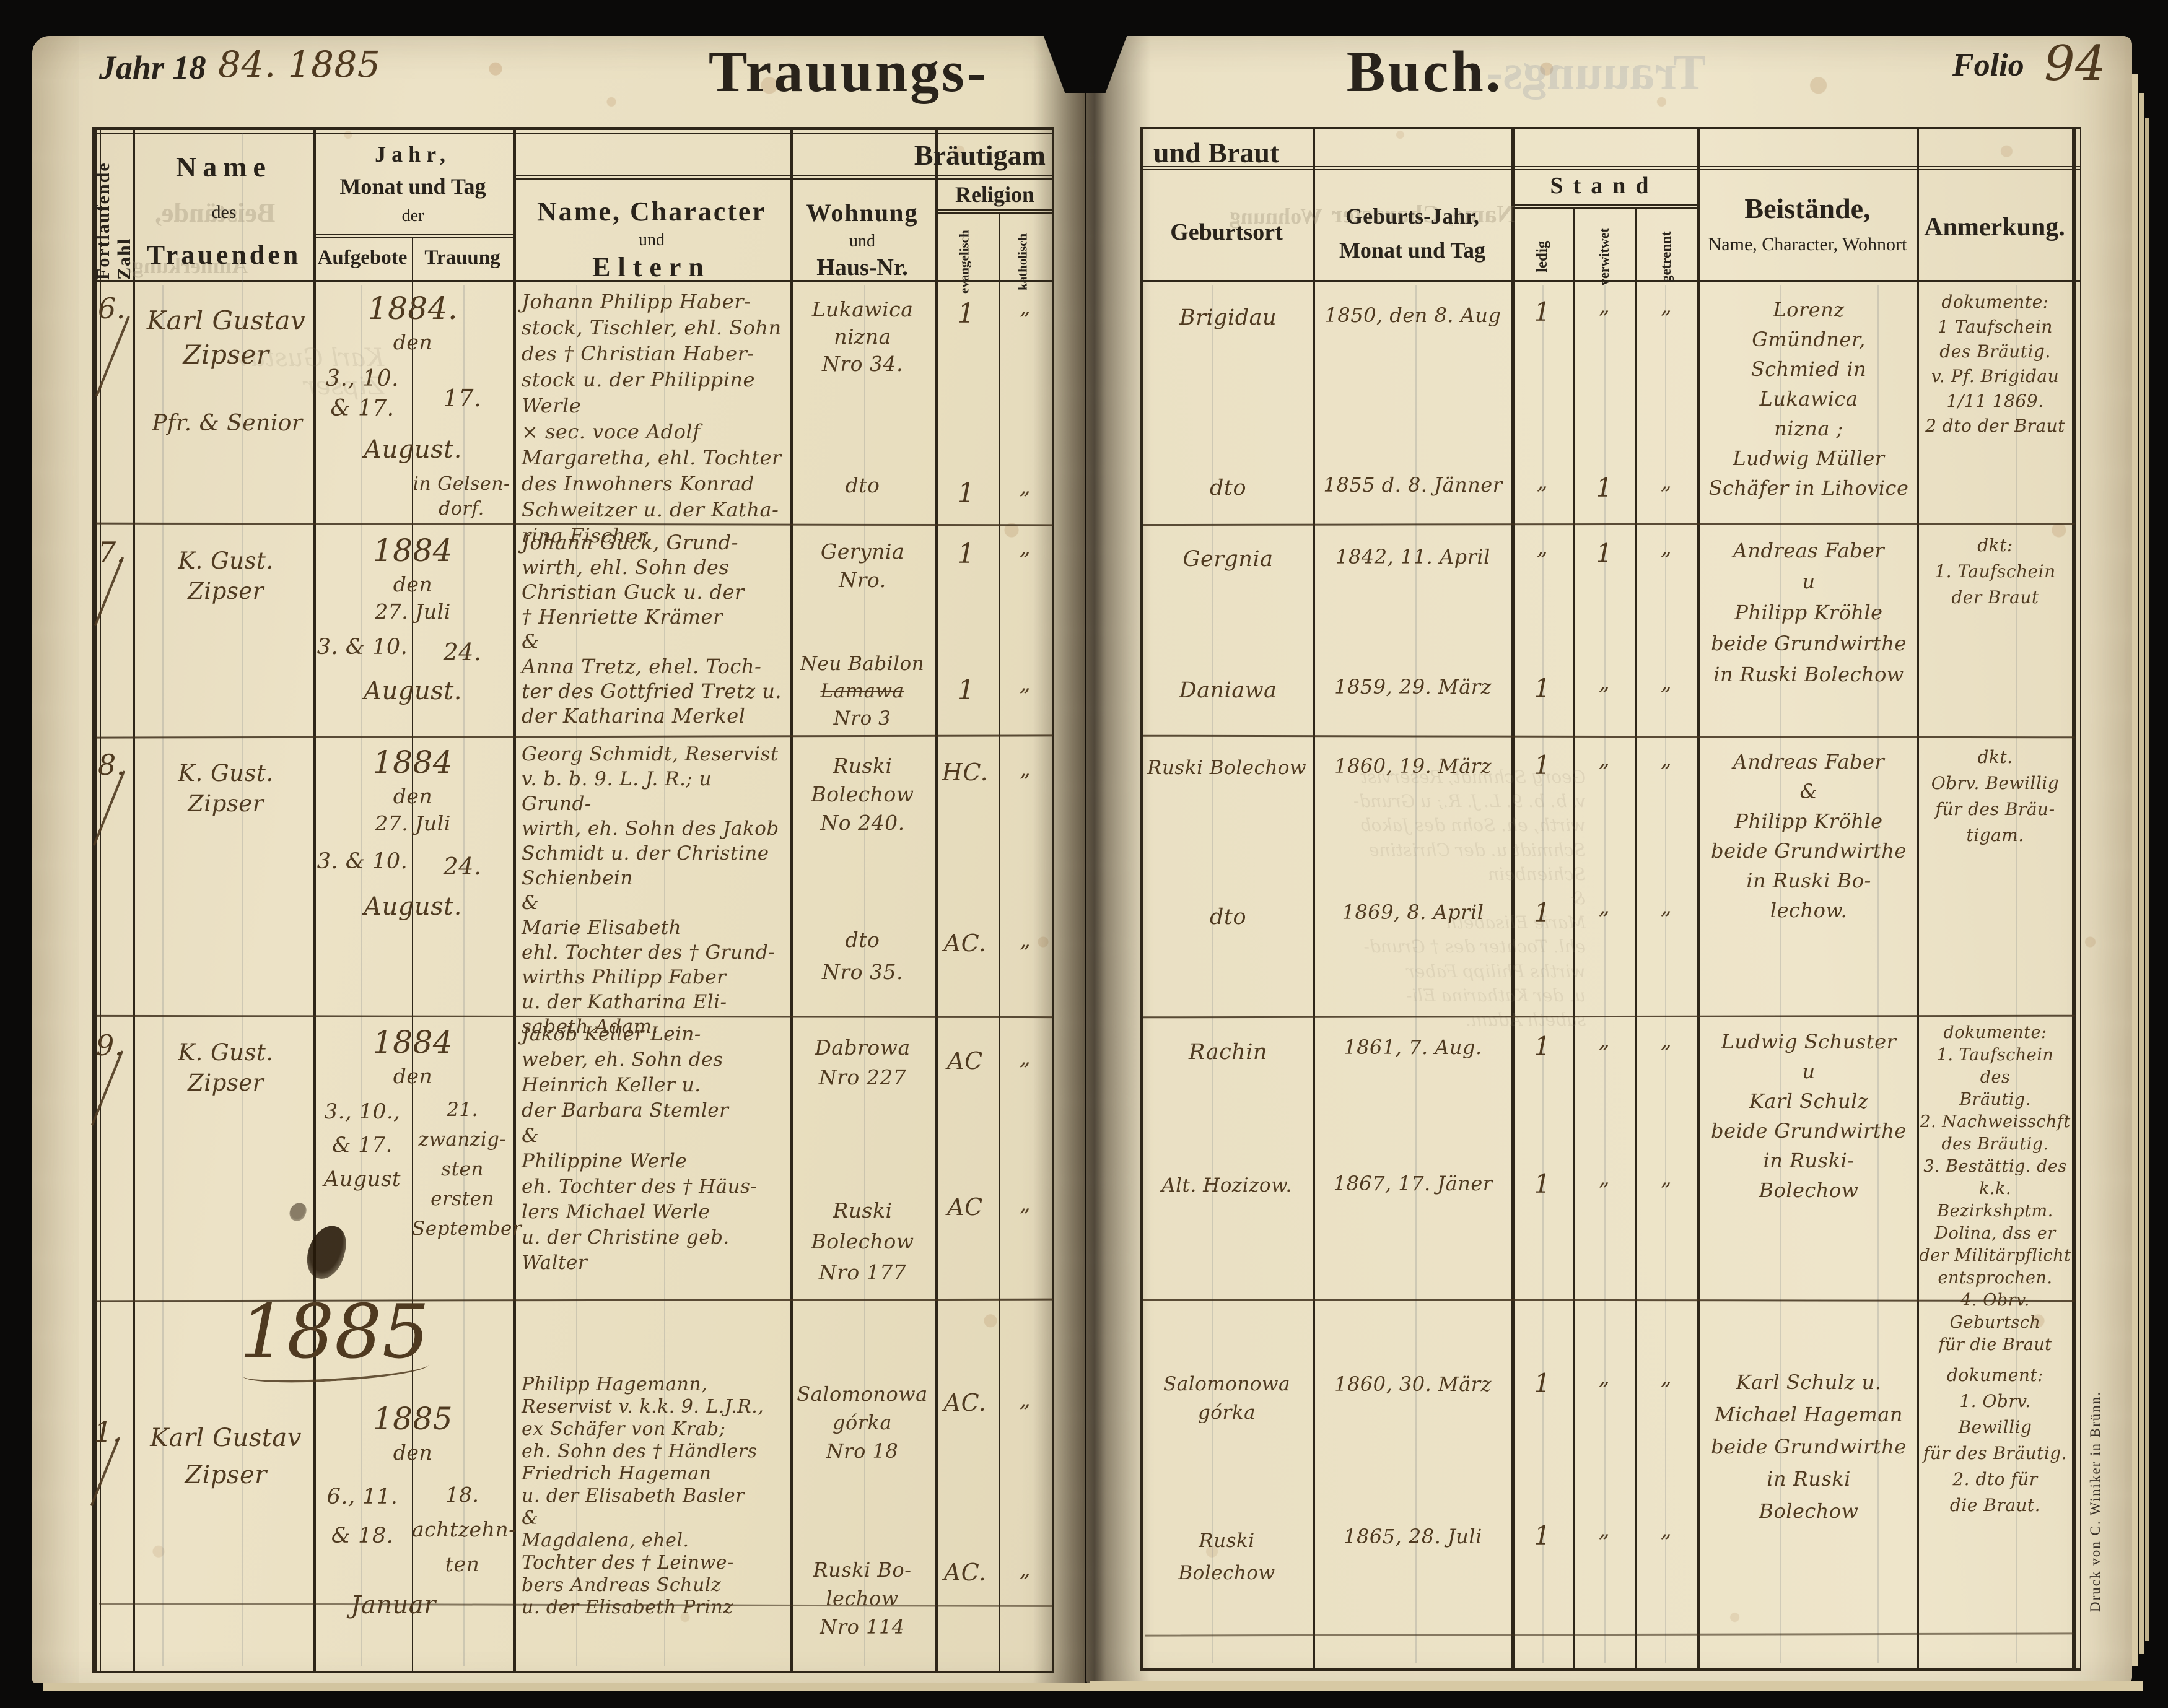  I want to click on wedding-date: 18. achtzehn- ten, so click(464, 1530).